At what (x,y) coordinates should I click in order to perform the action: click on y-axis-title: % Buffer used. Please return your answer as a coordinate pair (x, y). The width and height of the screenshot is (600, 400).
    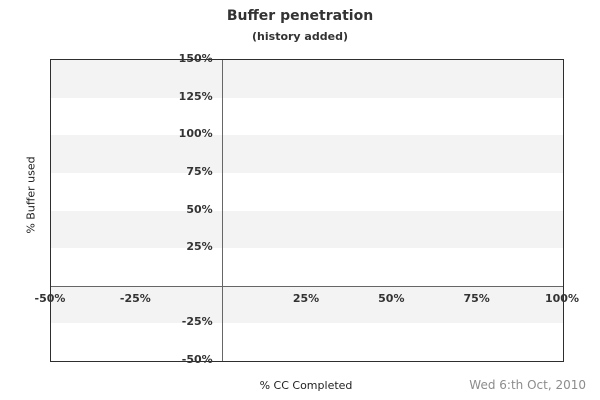
    Looking at the image, I should click on (31, 195).